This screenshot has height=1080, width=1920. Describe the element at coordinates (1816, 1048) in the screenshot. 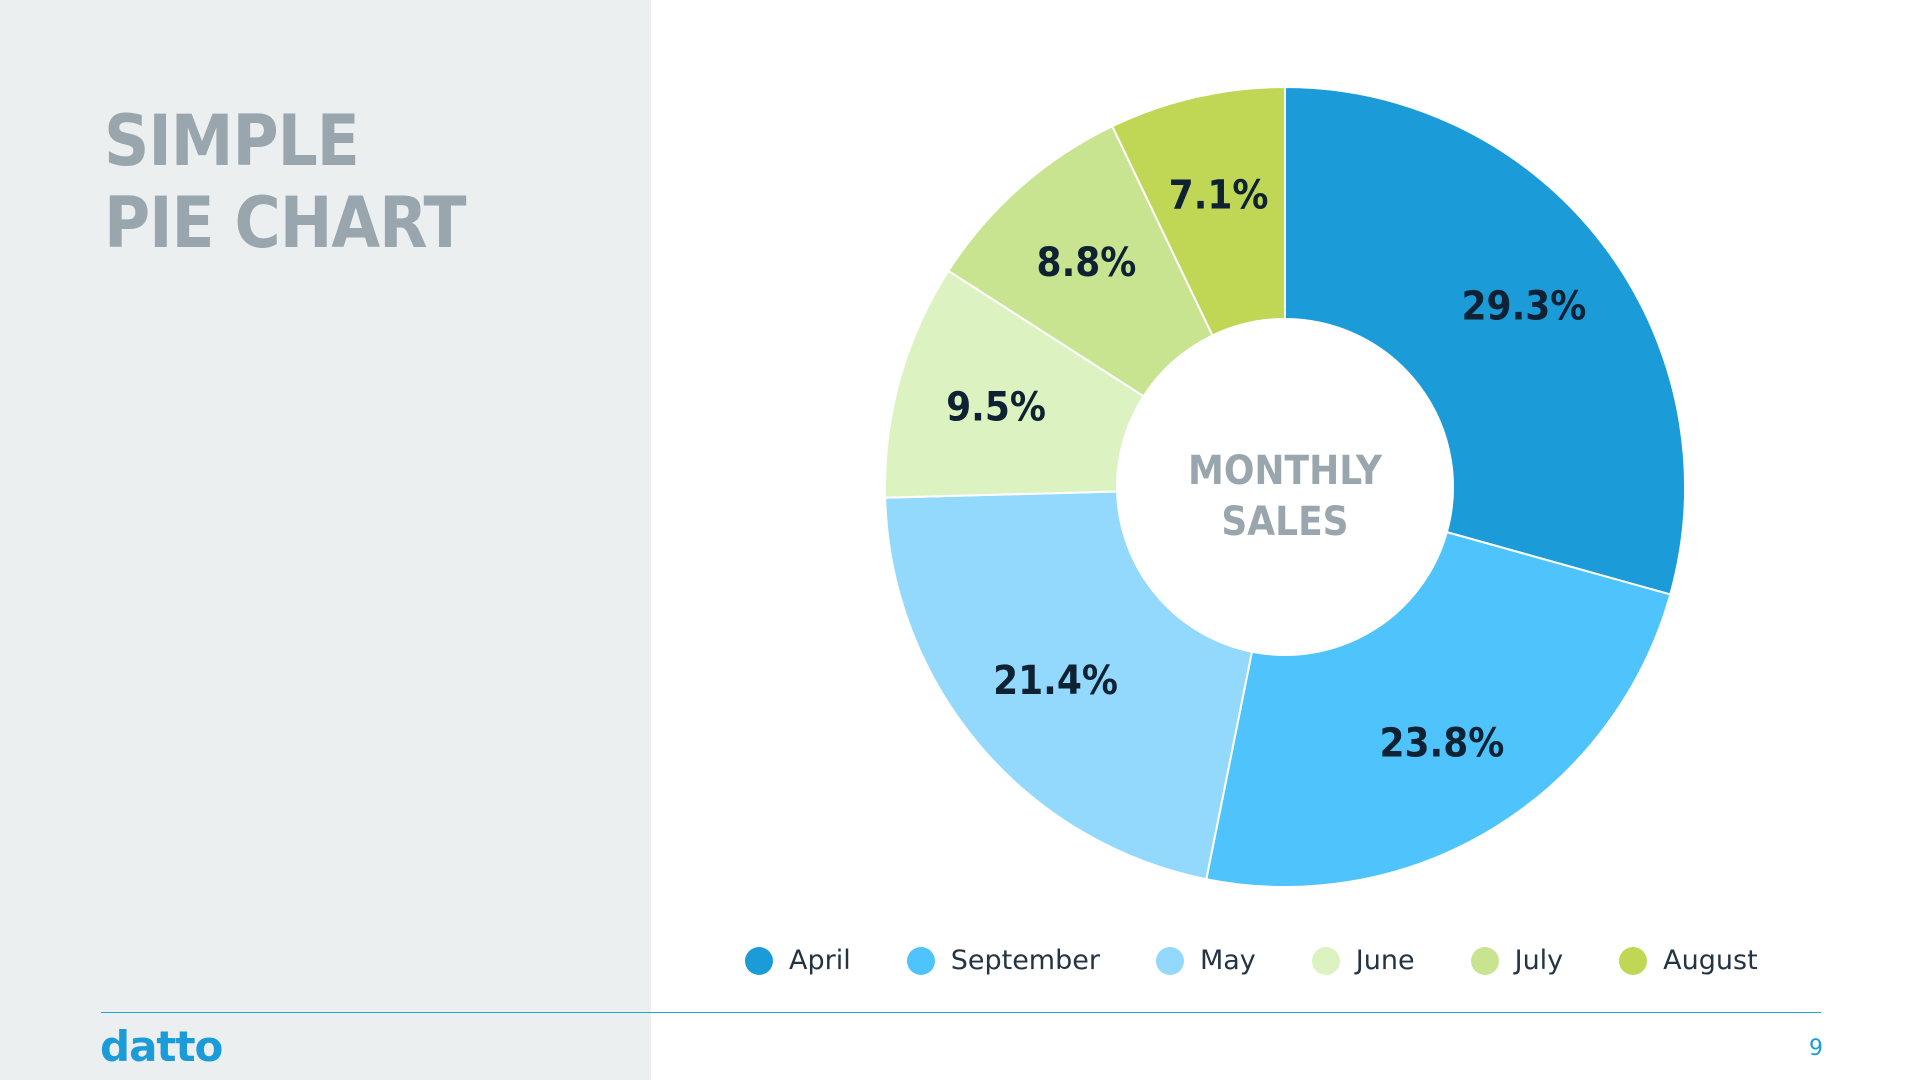

I see `page-number: 9` at that location.